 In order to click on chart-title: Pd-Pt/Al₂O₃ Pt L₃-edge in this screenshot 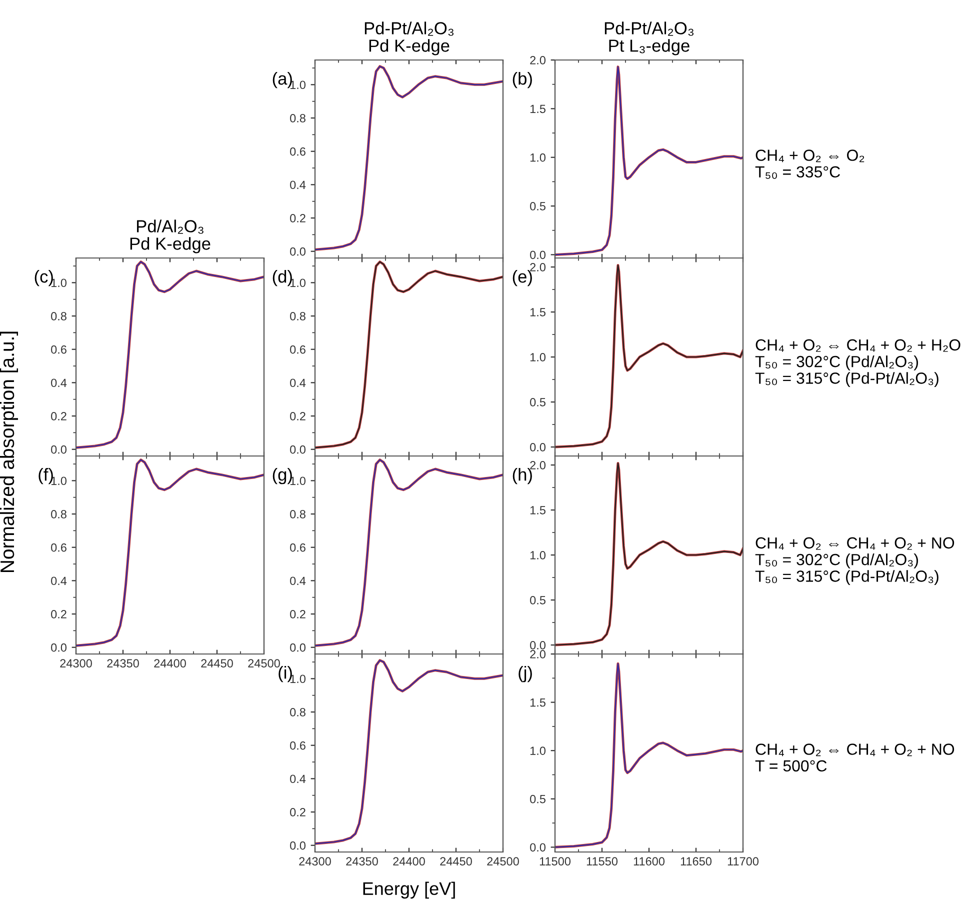, I will do `click(649, 39)`.